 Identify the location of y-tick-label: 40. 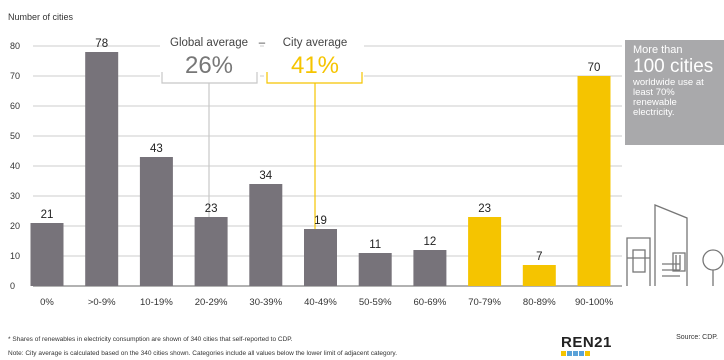
(15, 166).